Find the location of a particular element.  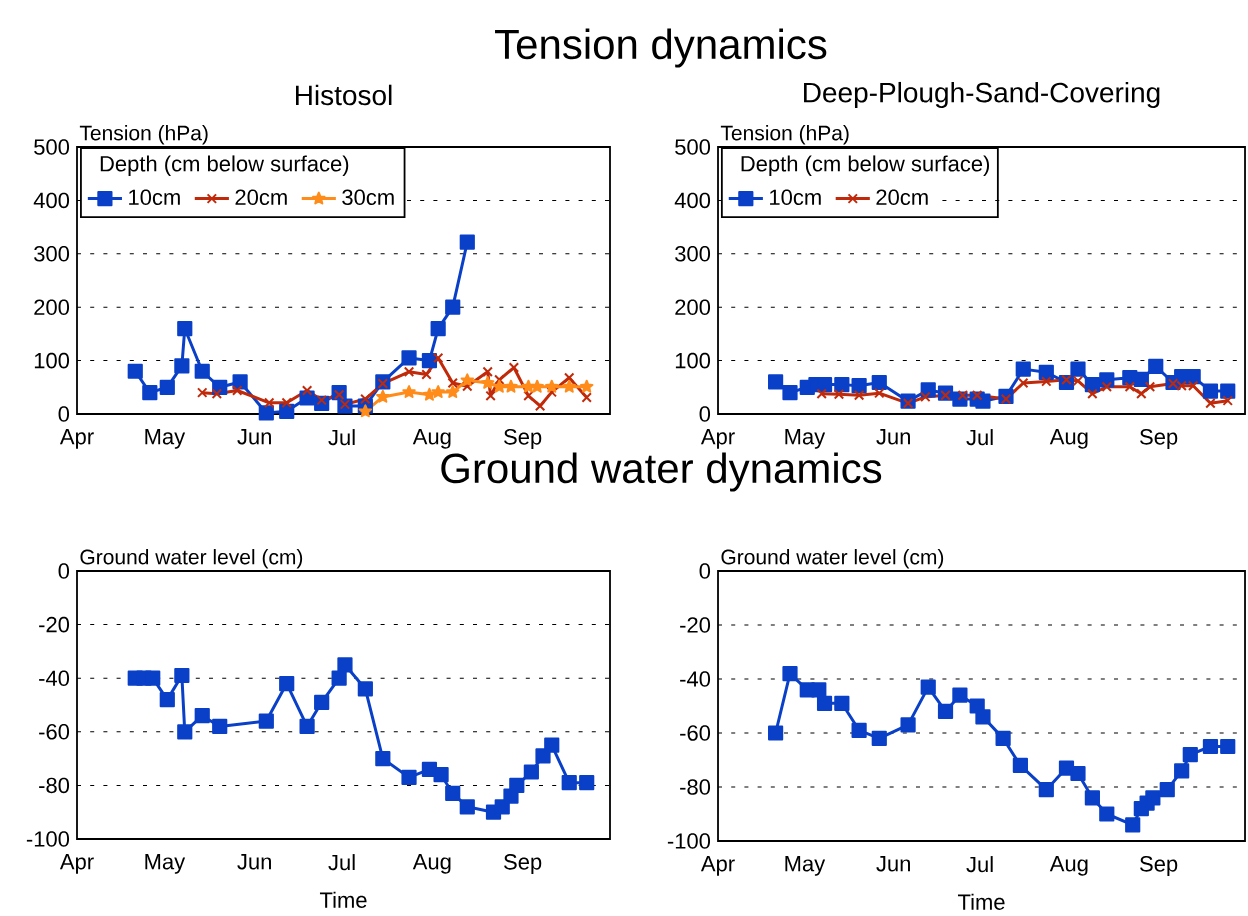

chart-subtitle: Histosol is located at coordinates (344, 95).